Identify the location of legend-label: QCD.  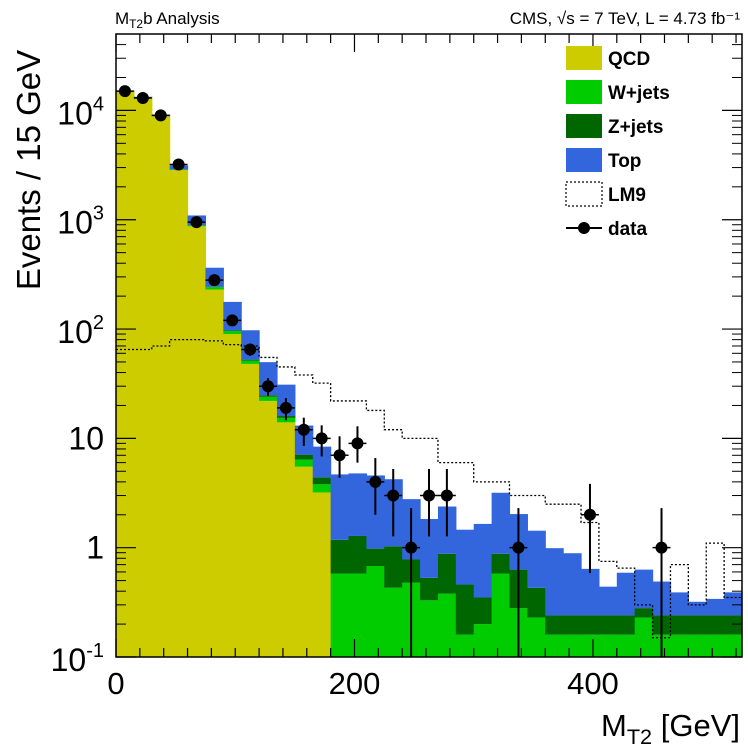
(629, 59).